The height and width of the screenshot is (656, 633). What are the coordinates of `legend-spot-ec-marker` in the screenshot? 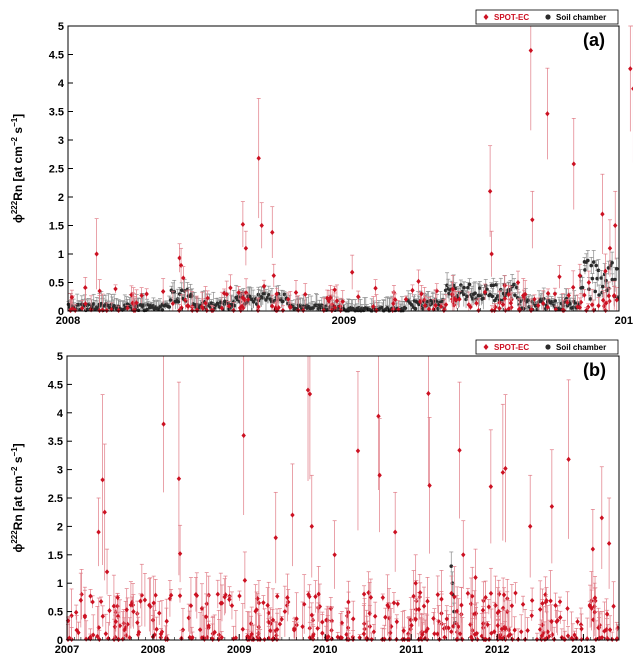 It's located at (486, 17).